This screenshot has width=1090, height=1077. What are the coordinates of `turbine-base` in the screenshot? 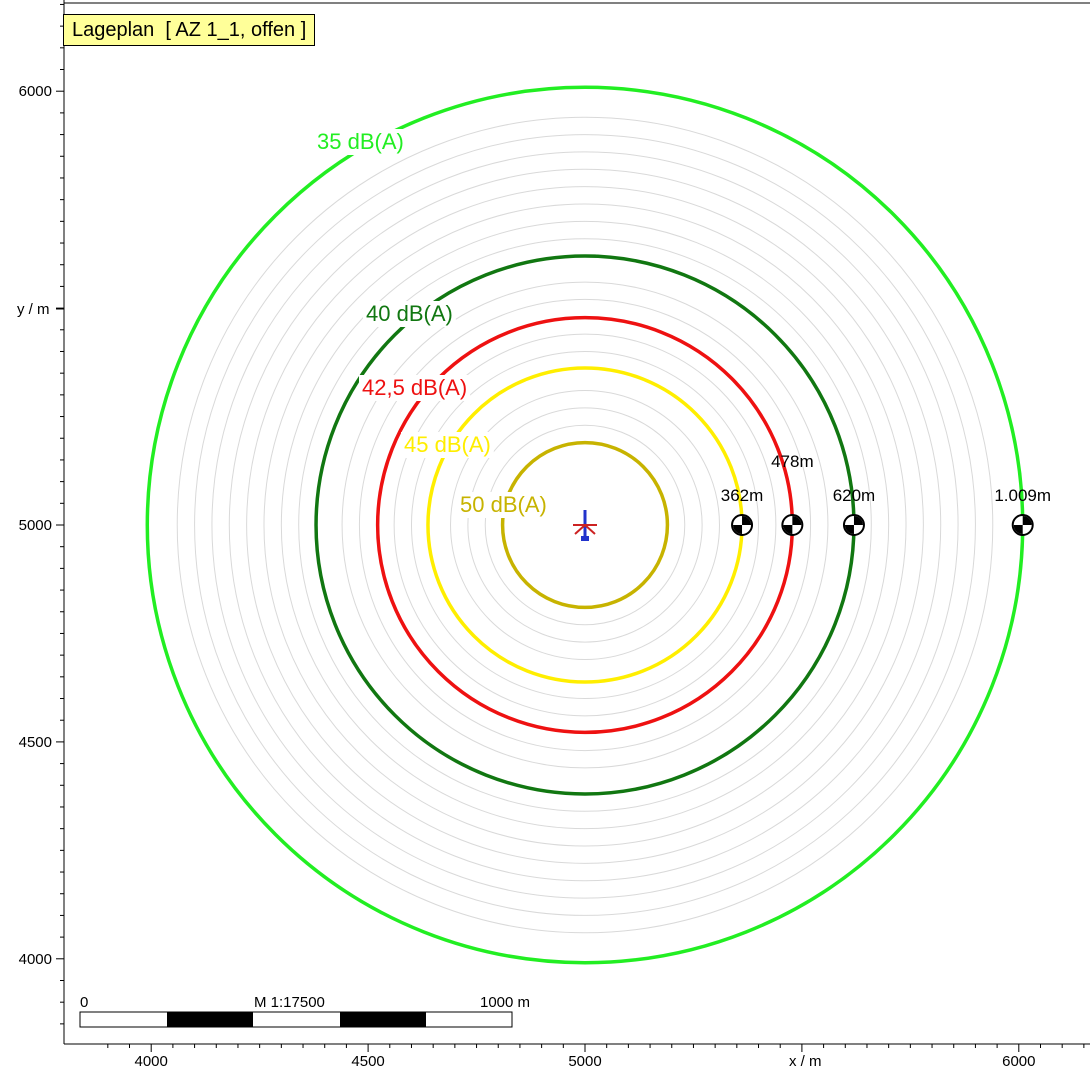 It's located at (585, 538).